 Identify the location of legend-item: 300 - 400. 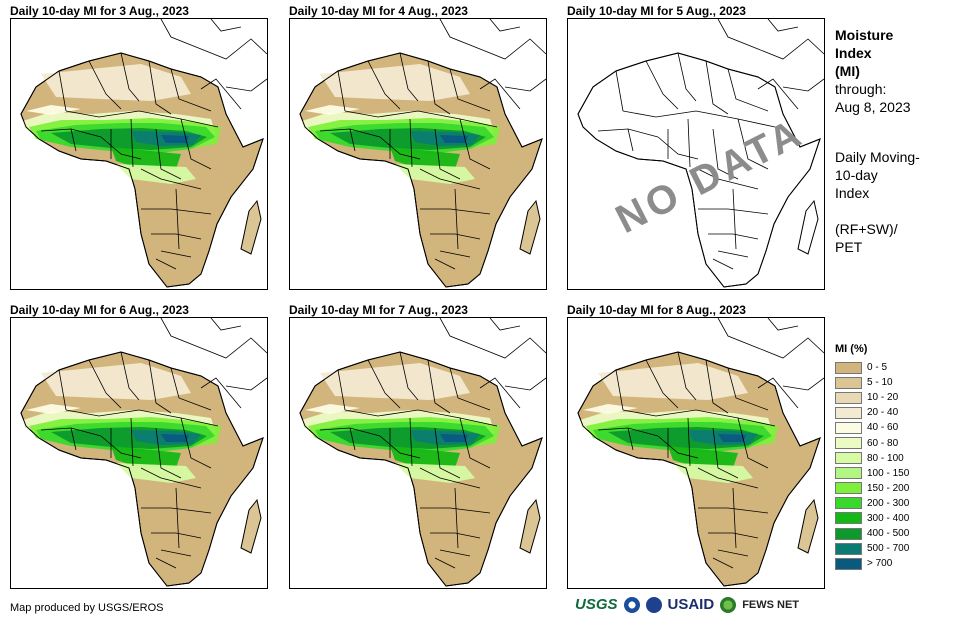
(897, 518).